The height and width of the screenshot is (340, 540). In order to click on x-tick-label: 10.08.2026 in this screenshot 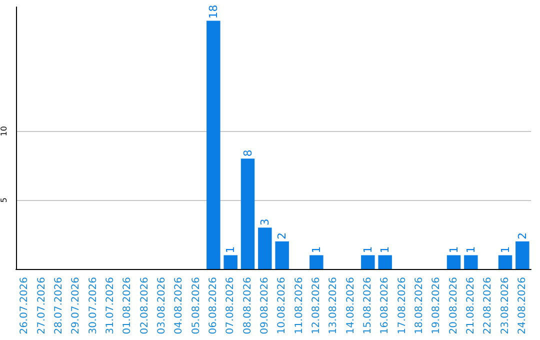, I will do `click(282, 305)`.